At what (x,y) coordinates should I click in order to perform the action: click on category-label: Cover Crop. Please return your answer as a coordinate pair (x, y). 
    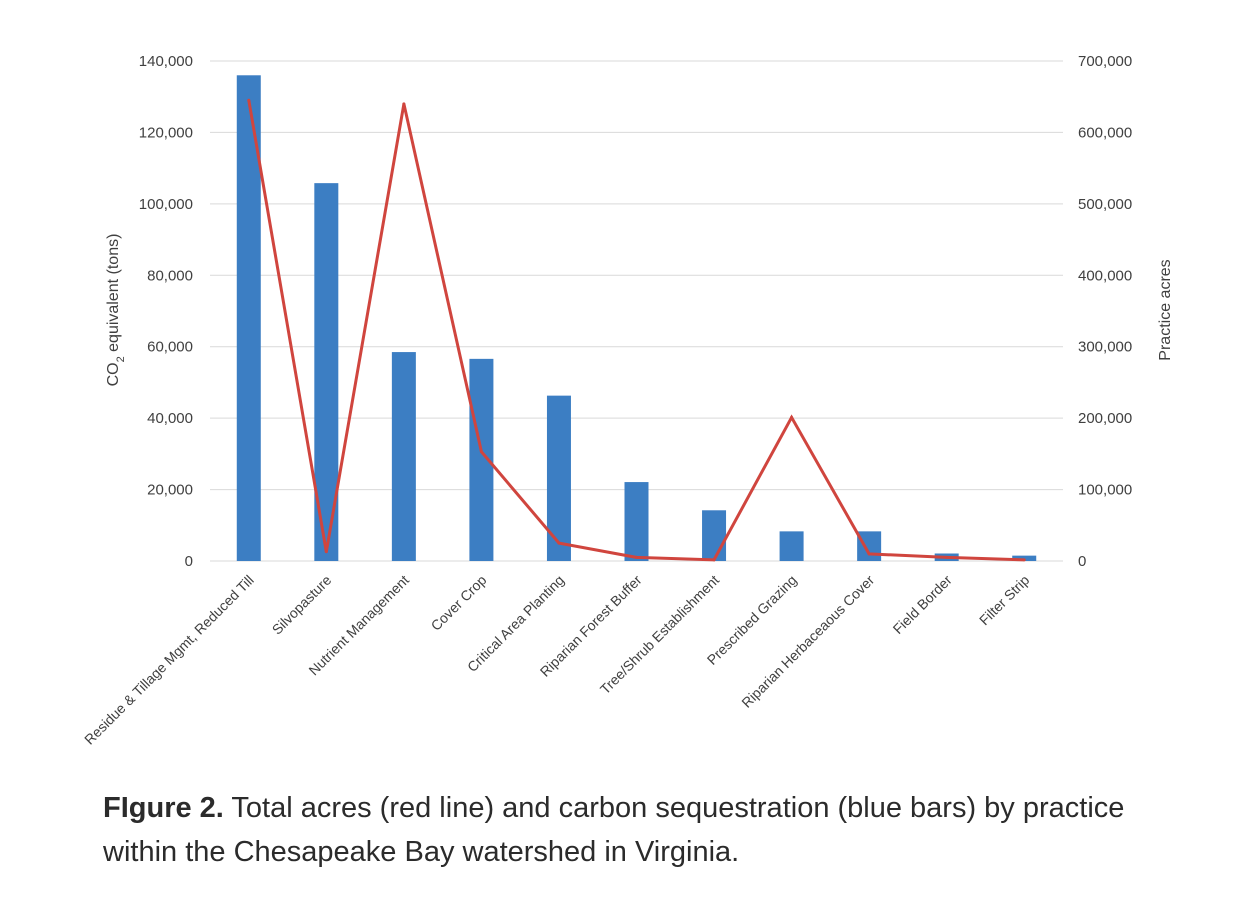
    Looking at the image, I should click on (459, 603).